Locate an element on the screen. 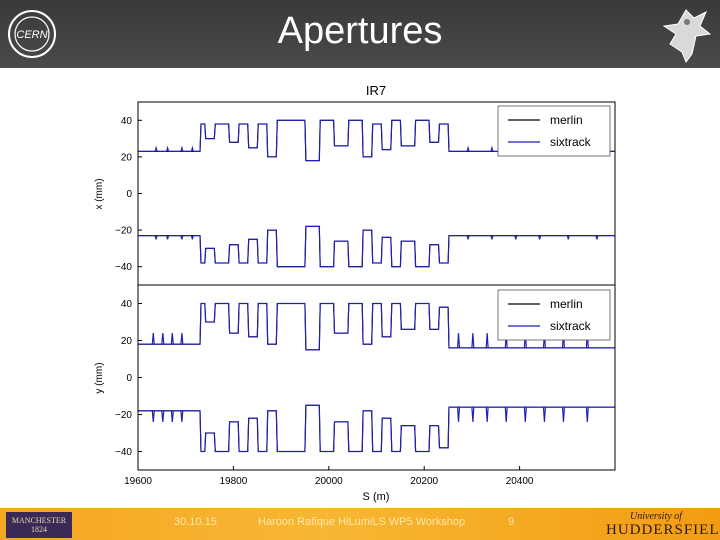 This screenshot has height=540, width=720. huddersfield-logo-line2: HUDDERSFIELD is located at coordinates (663, 530).